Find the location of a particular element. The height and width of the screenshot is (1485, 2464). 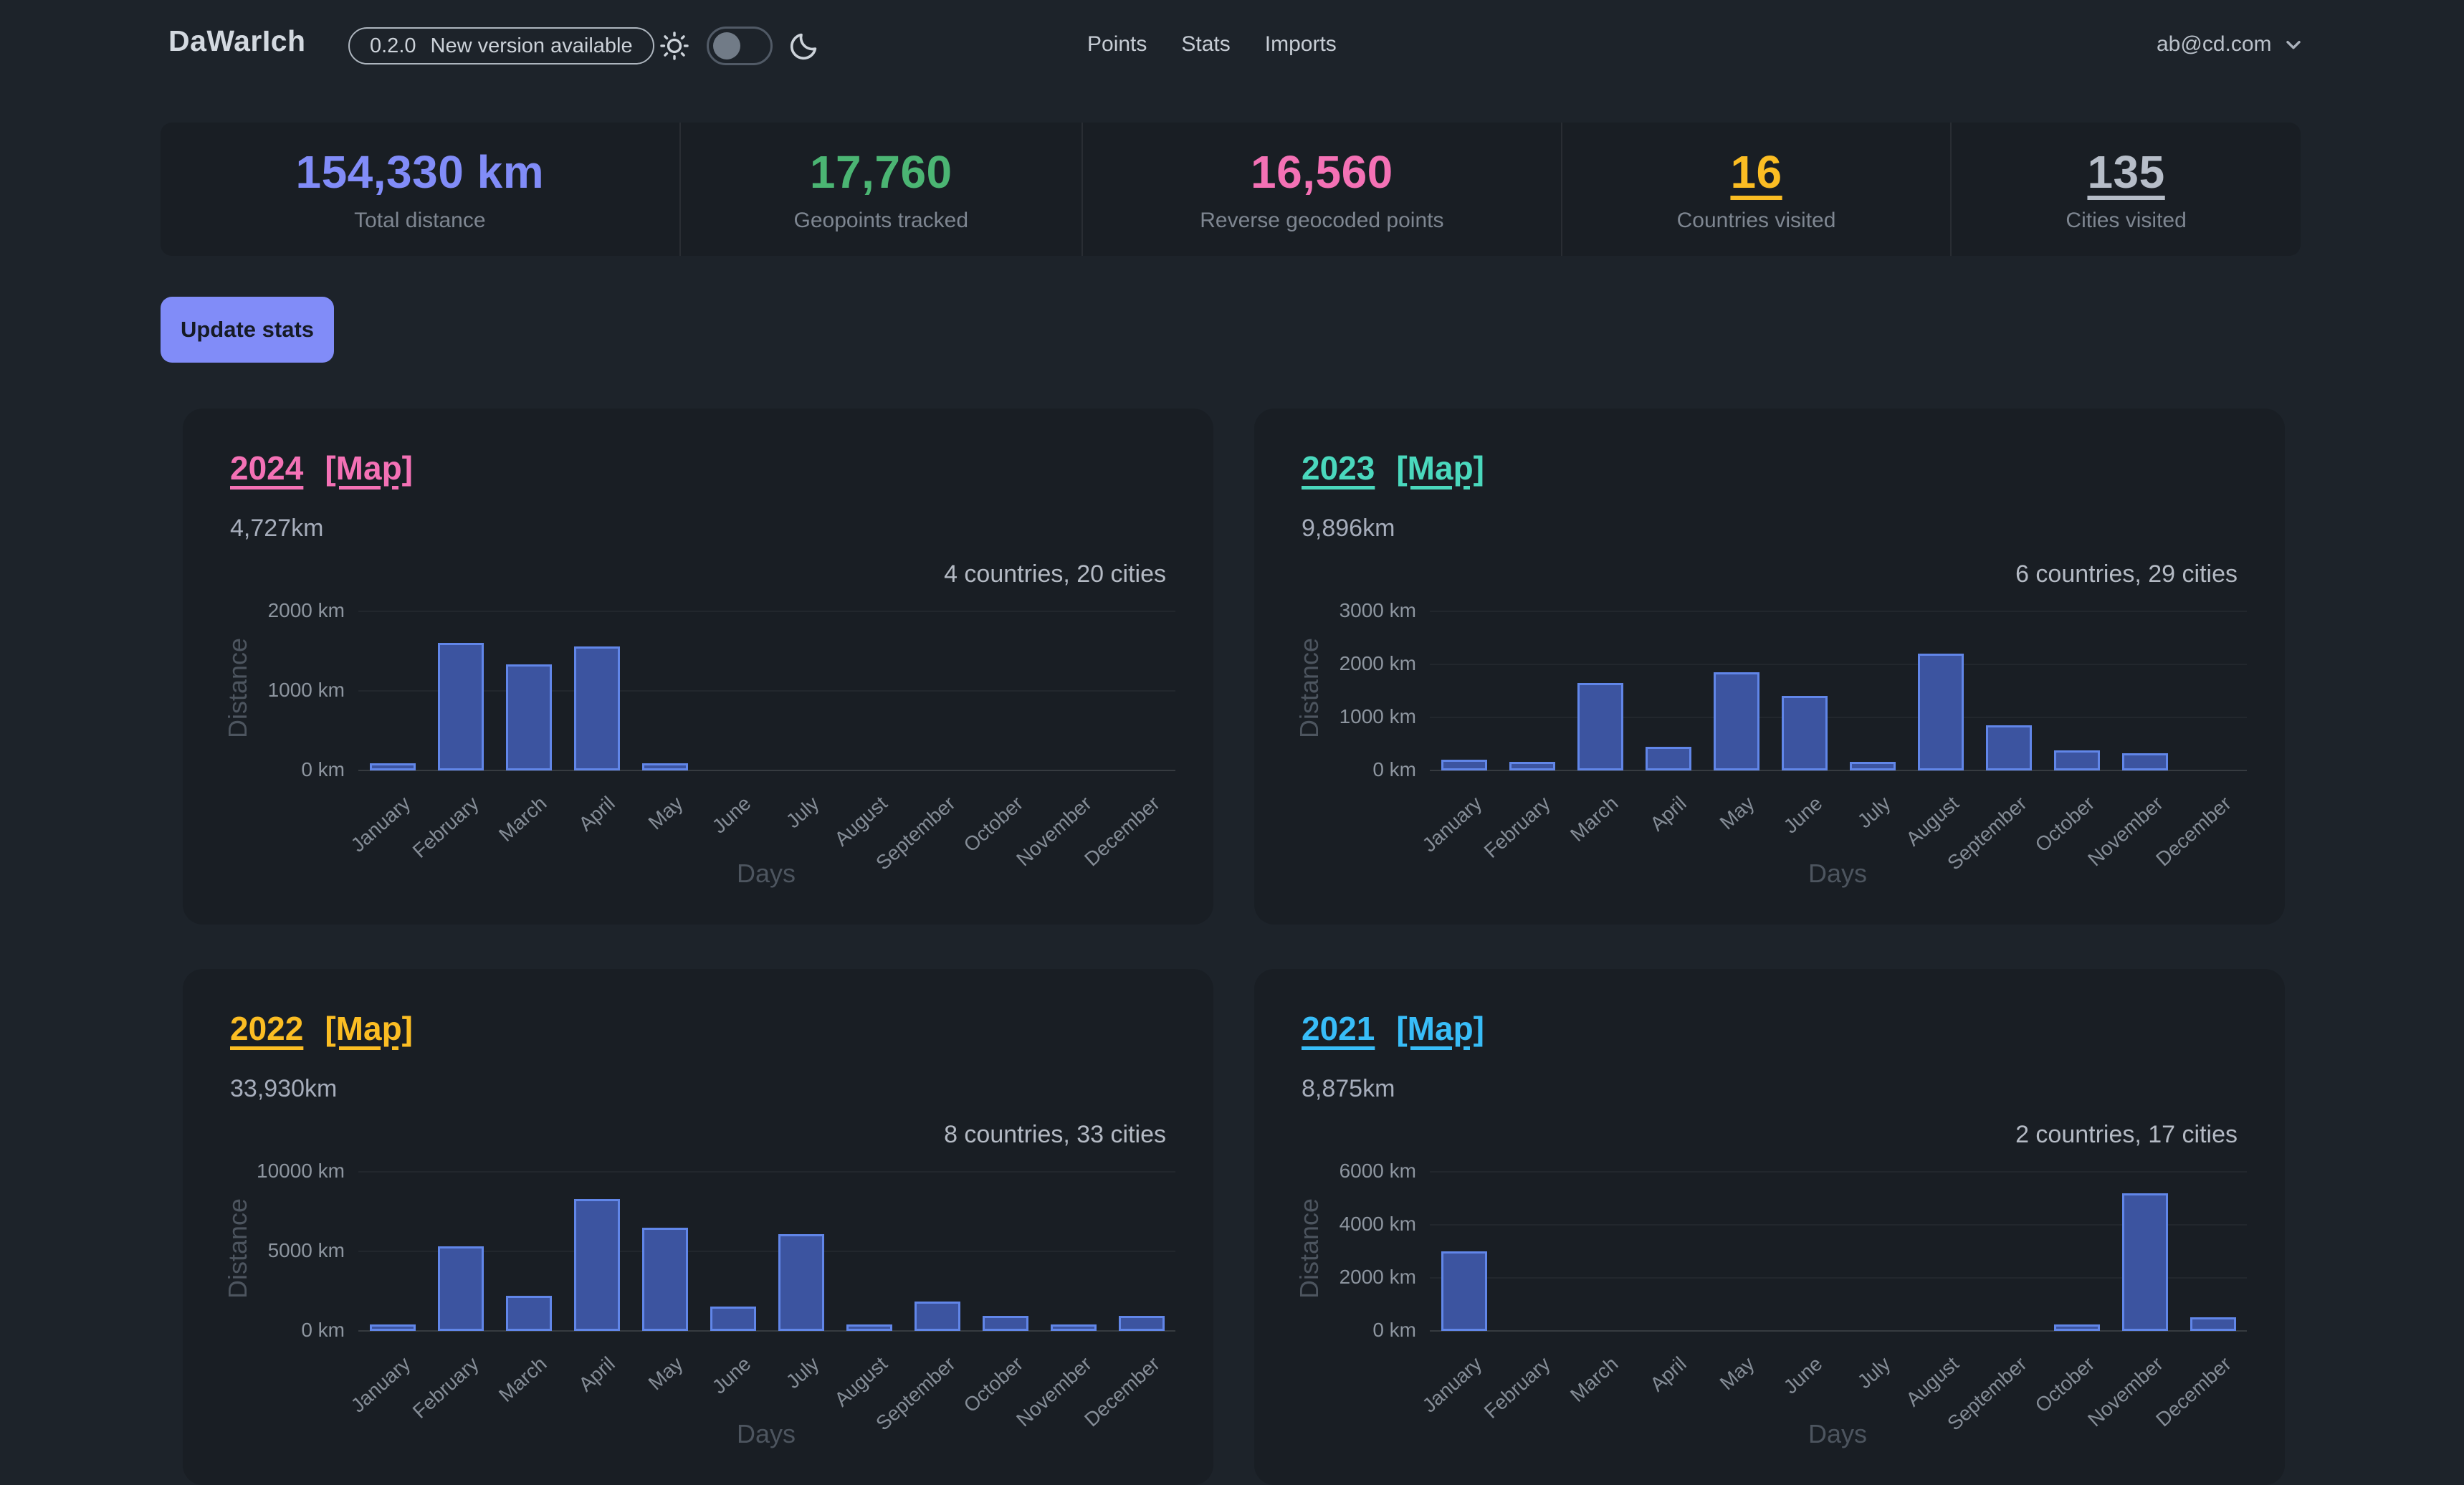

year-link: 2021 is located at coordinates (1338, 1028).